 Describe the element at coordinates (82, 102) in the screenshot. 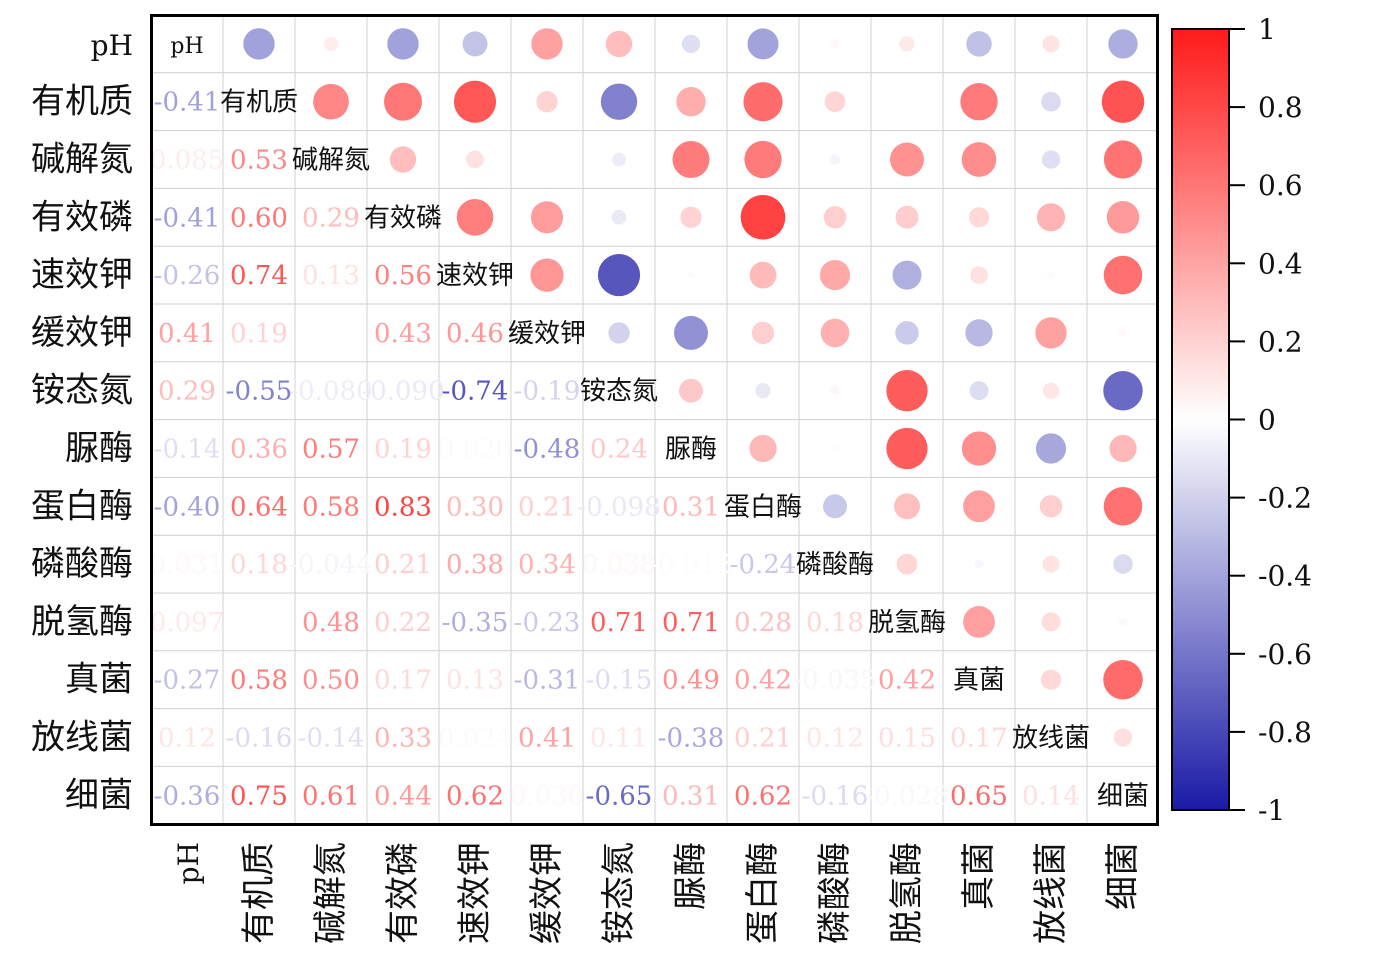

I see `row-label: 有机质` at that location.